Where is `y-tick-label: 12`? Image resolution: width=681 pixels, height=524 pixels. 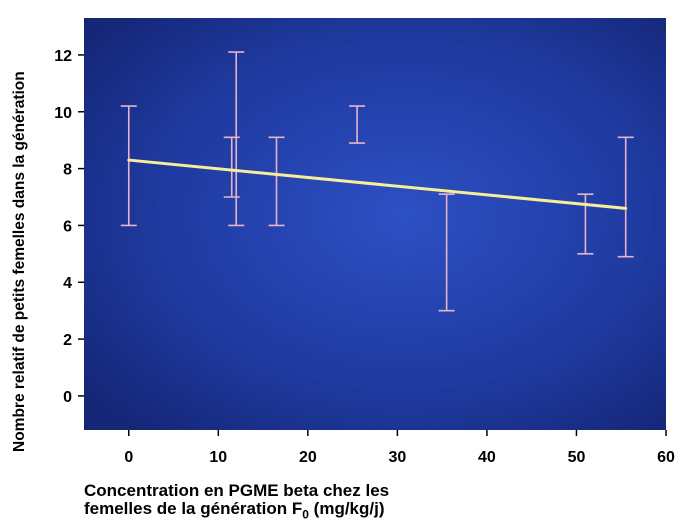
y-tick-label: 12 is located at coordinates (63, 56).